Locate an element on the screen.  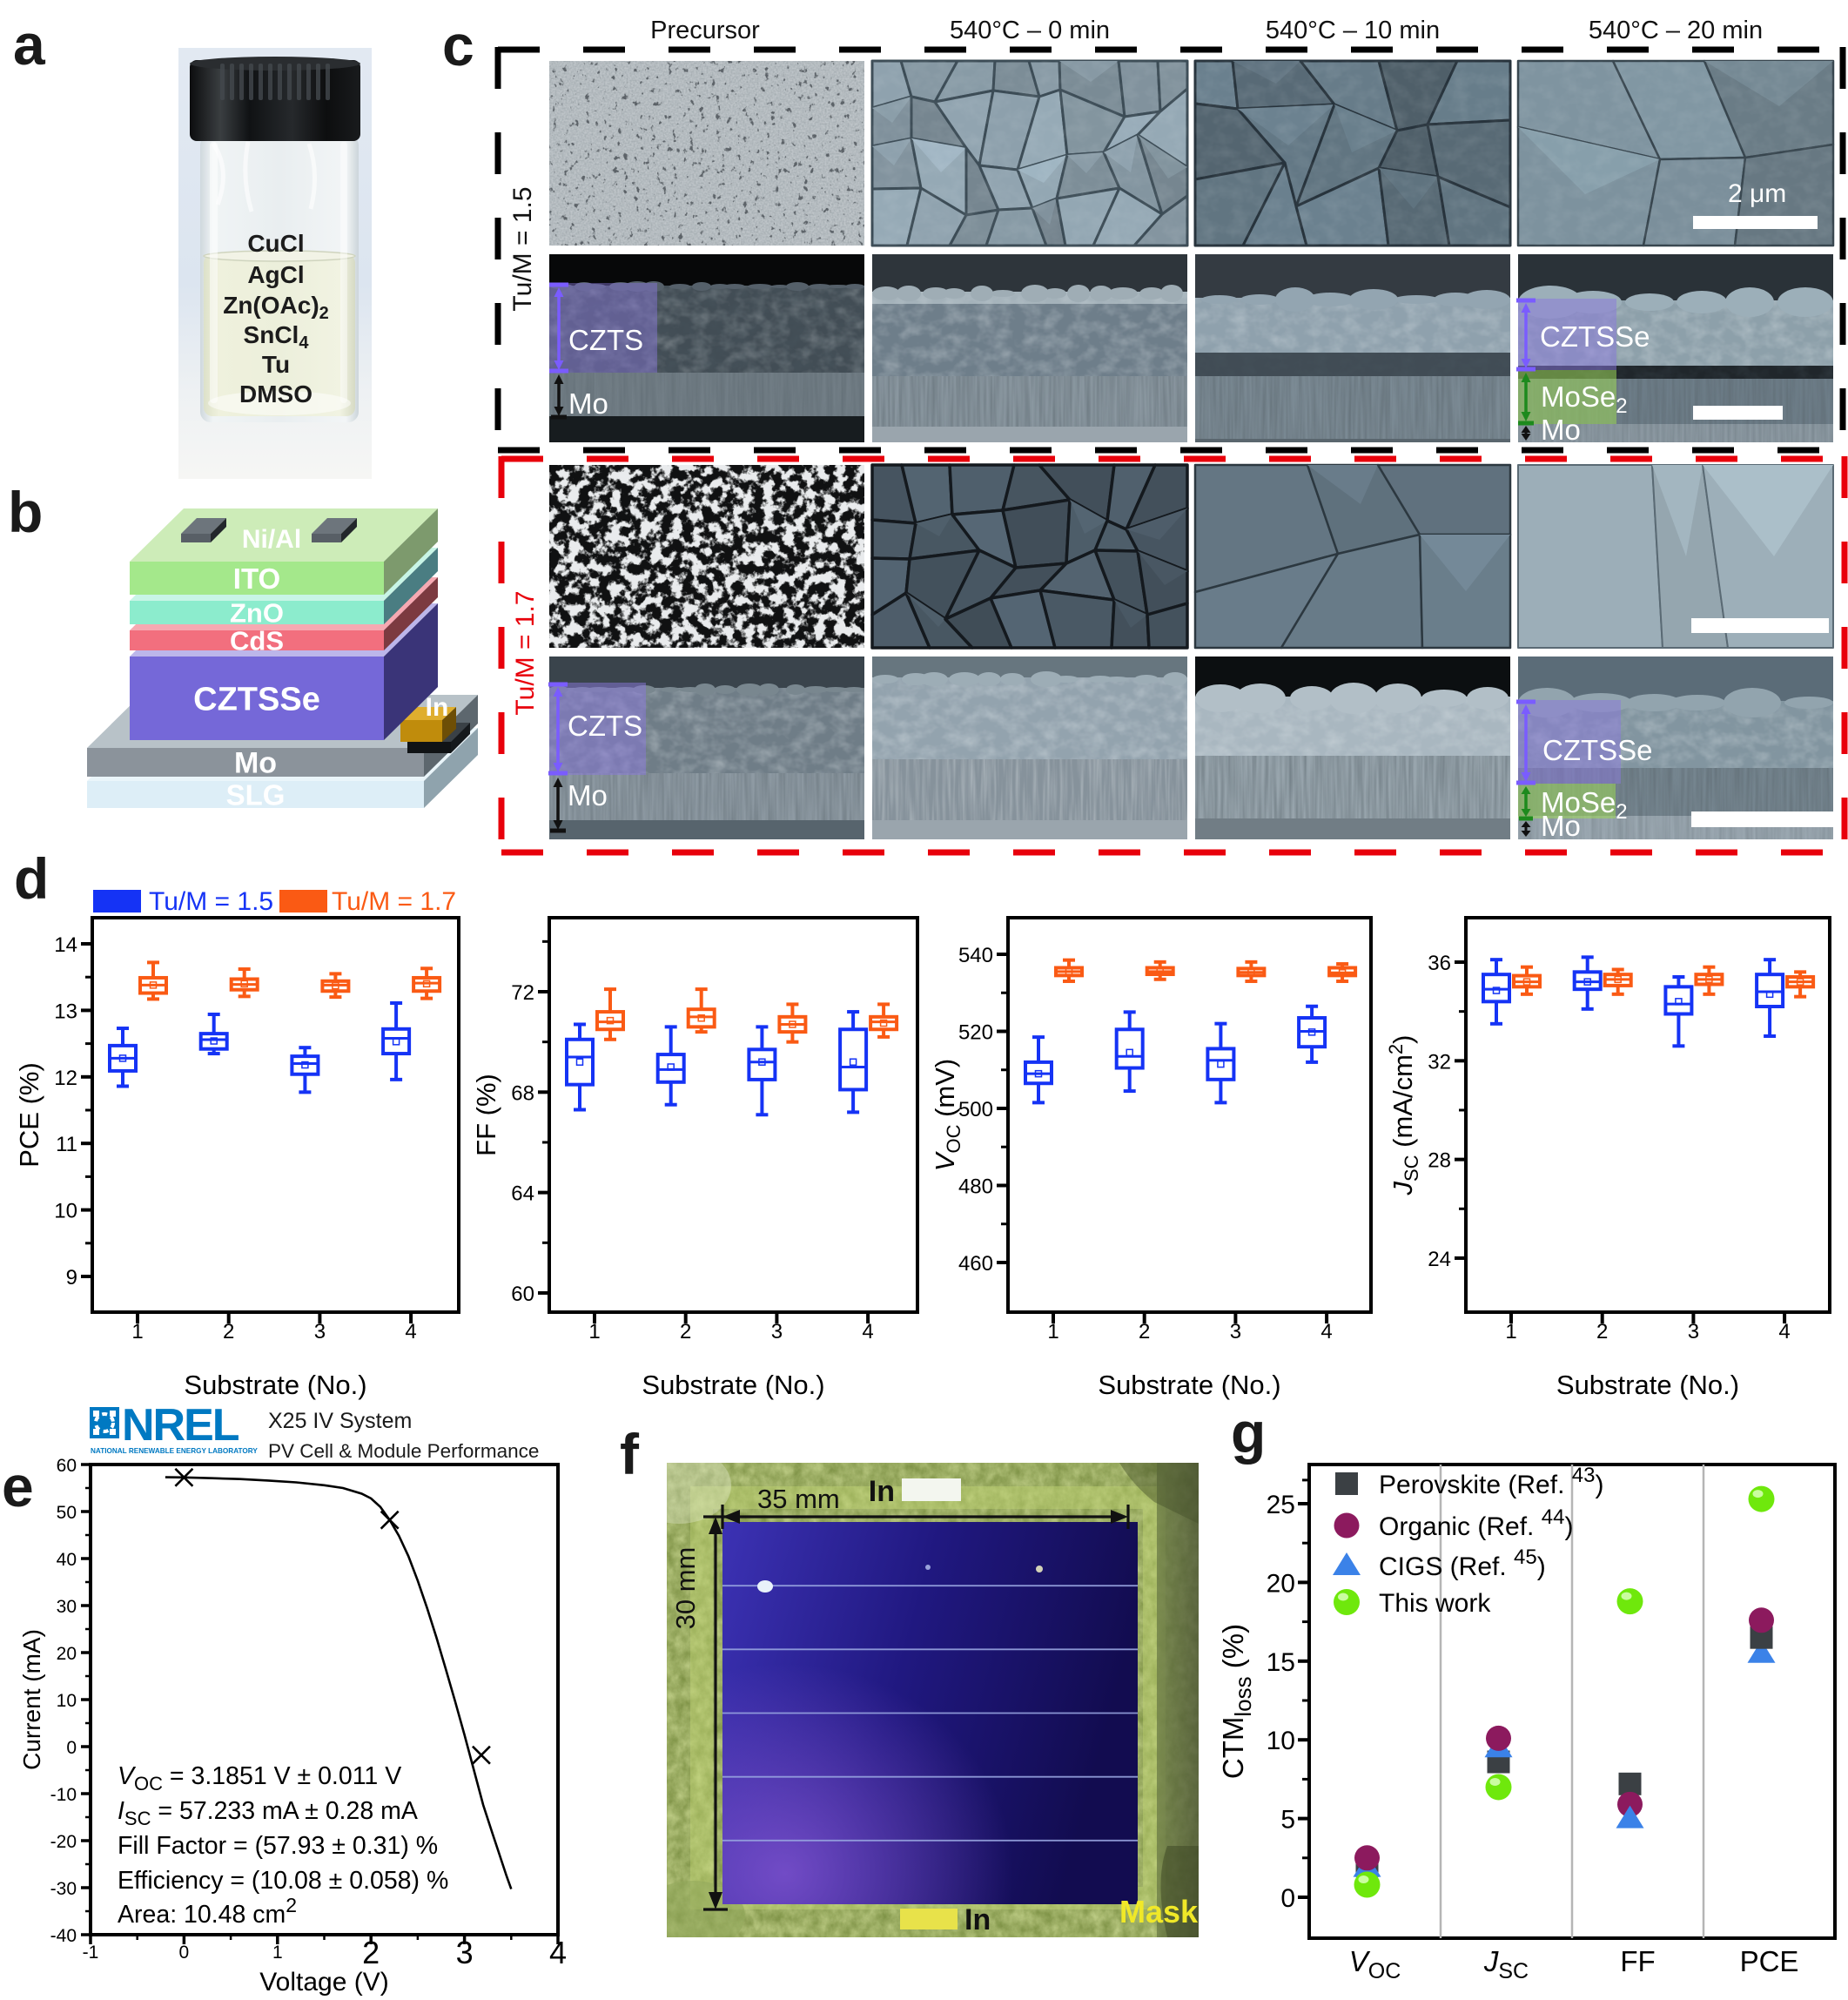
svg-text: 500 is located at coordinates (975, 1110).